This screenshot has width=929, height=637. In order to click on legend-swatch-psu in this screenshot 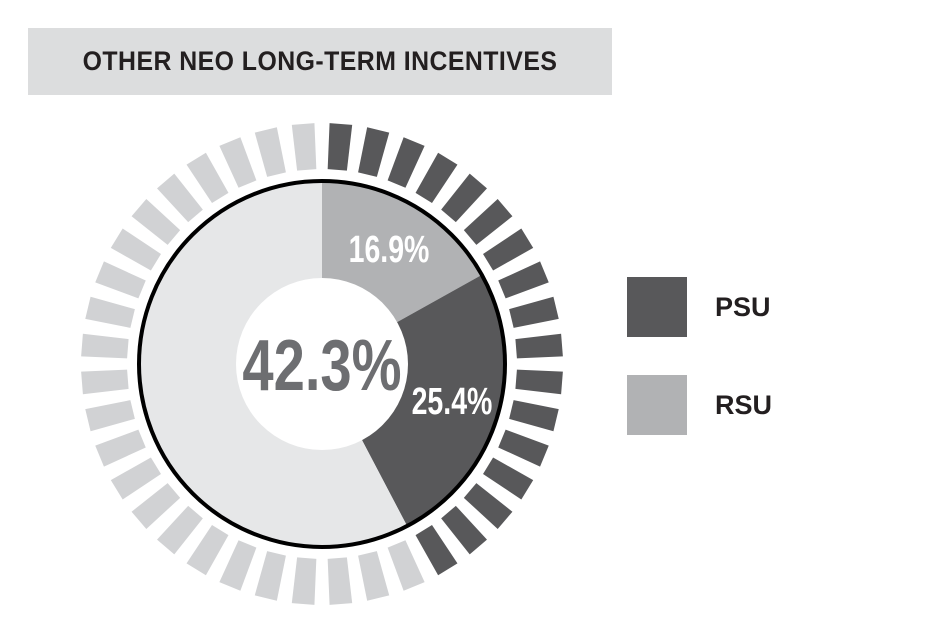, I will do `click(657, 307)`.